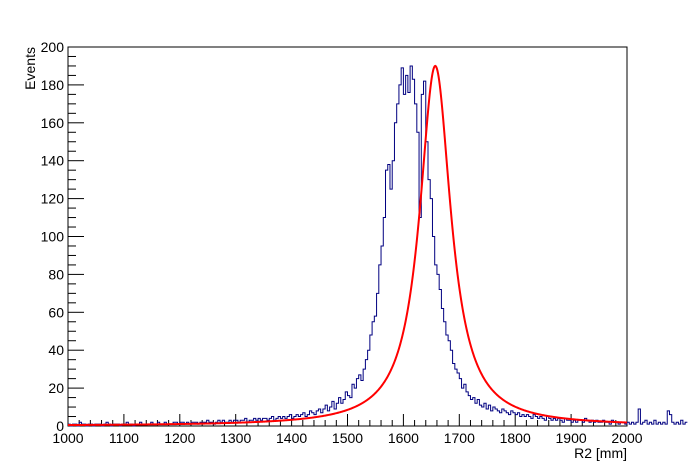  Describe the element at coordinates (347, 438) in the screenshot. I see `x-tick-label: 1500` at that location.